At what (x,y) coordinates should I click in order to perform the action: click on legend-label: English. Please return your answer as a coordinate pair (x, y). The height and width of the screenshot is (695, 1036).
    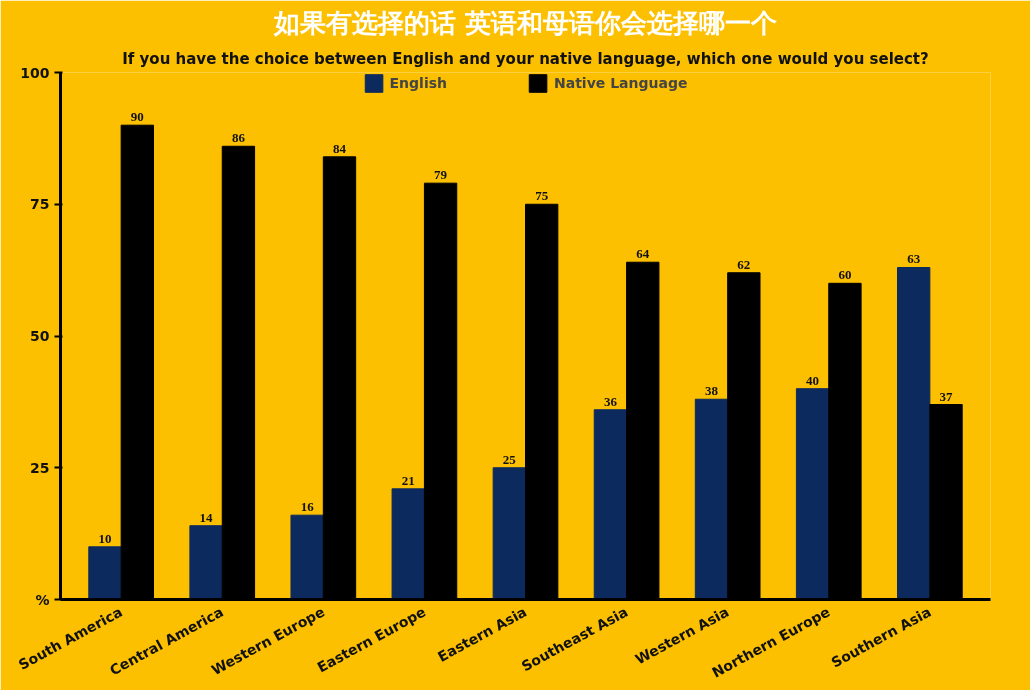
    Looking at the image, I should click on (418, 83).